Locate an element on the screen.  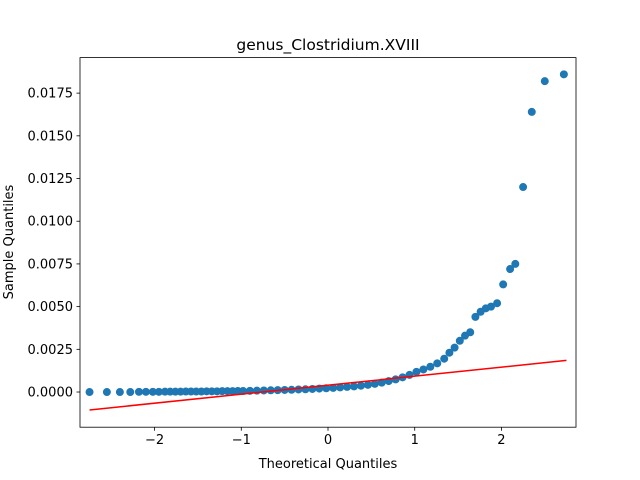
x-tick-label: −2 is located at coordinates (154, 440).